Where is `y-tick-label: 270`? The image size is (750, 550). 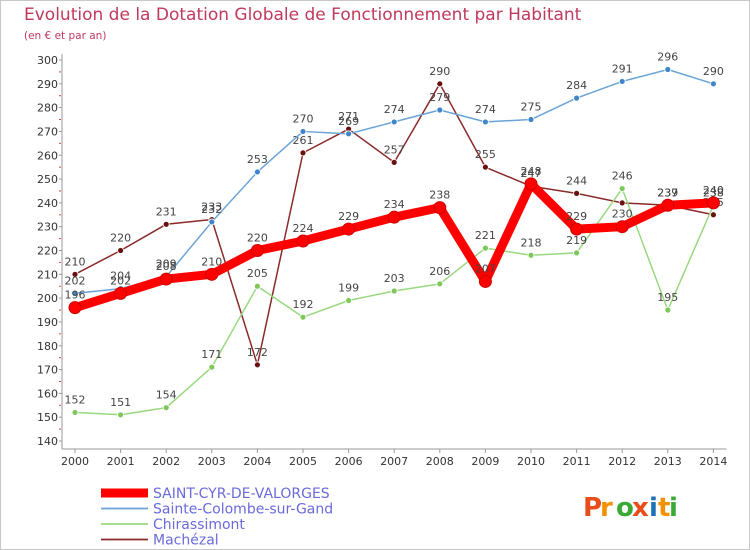
y-tick-label: 270 is located at coordinates (47, 131).